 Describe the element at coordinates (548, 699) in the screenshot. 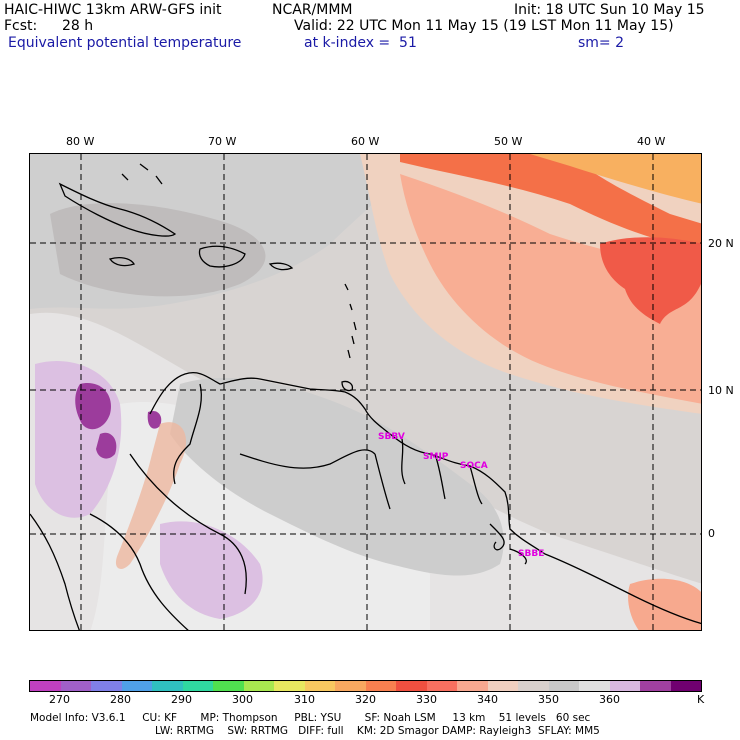

I see `colorbar-tick: 350` at that location.